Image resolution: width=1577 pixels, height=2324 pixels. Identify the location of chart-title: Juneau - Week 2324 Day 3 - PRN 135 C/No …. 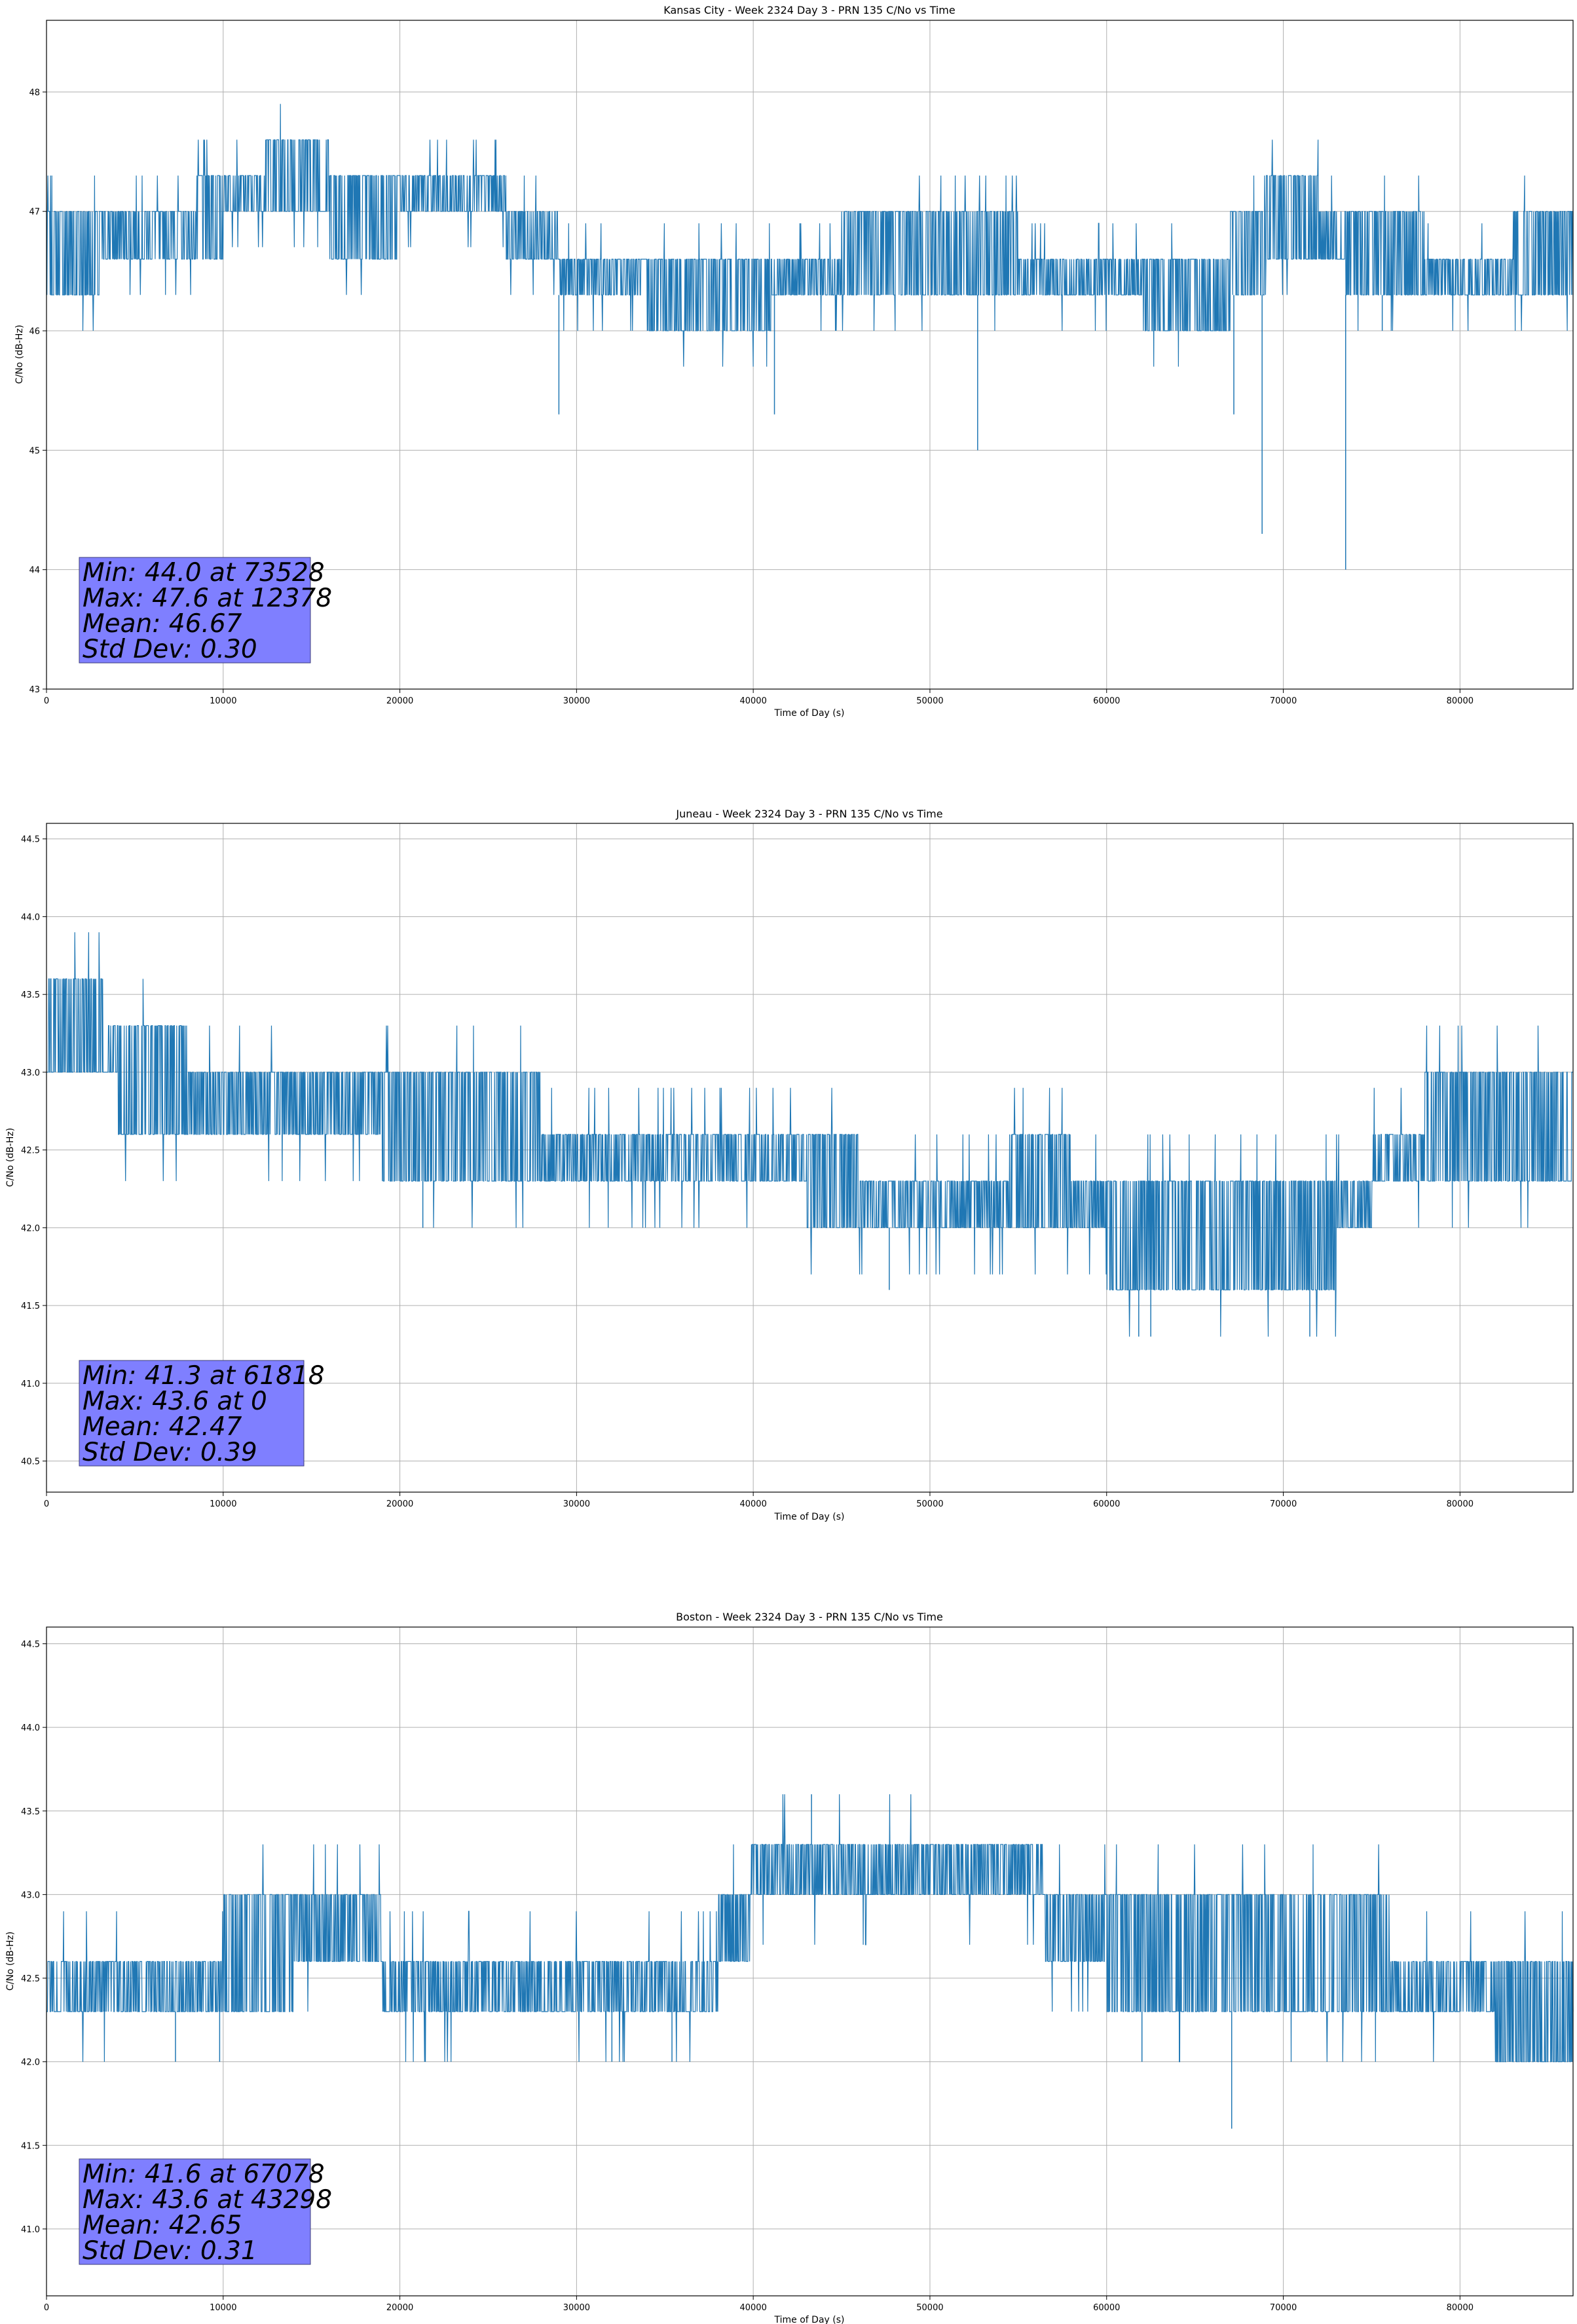
(808, 814).